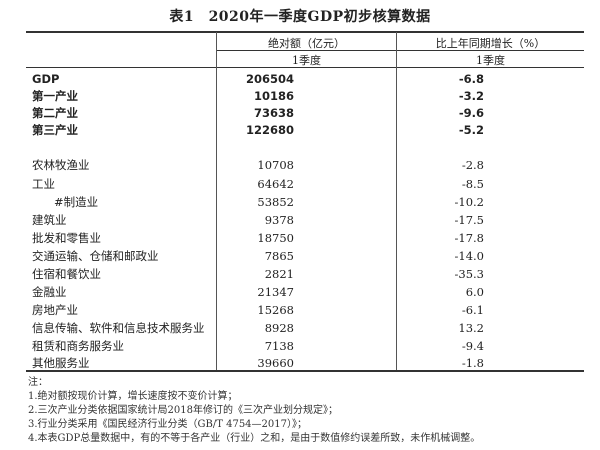  What do you see at coordinates (306, 43) in the screenshot?
I see `header-absolute-value: 绝对额（亿元）` at bounding box center [306, 43].